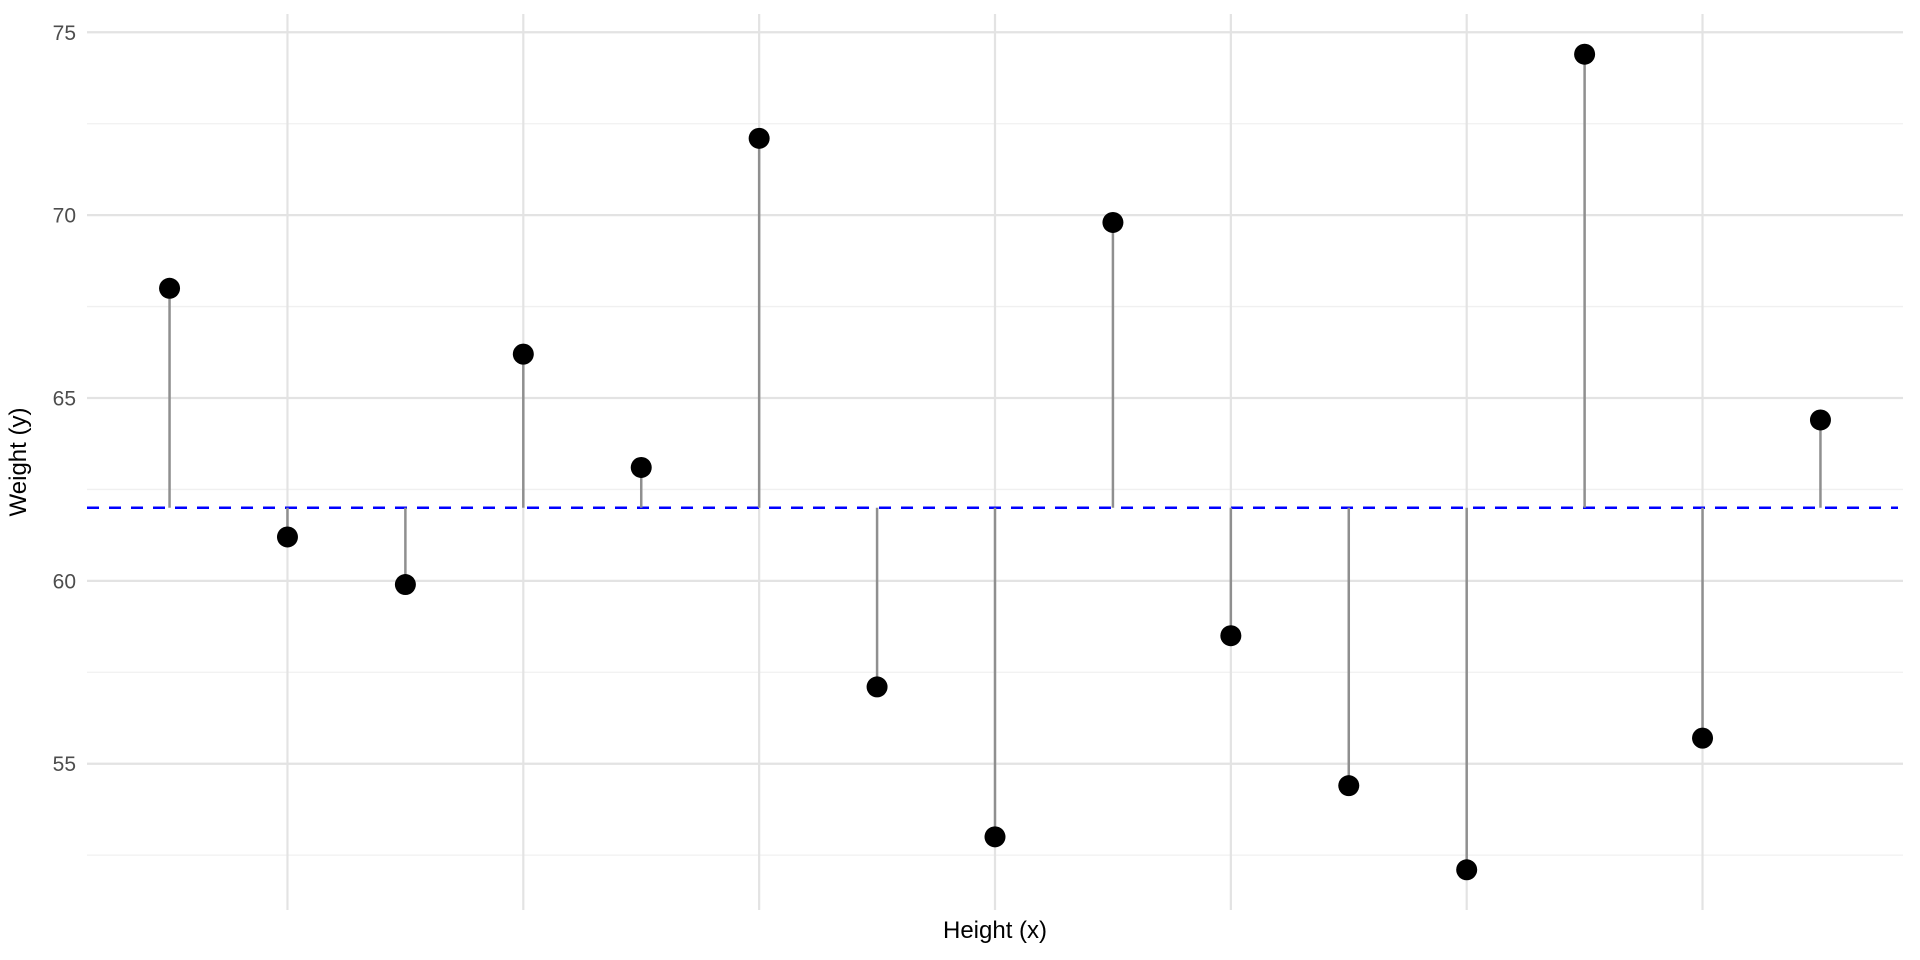 This screenshot has width=1920, height=960. I want to click on x-axis-title: Height (x), so click(995, 930).